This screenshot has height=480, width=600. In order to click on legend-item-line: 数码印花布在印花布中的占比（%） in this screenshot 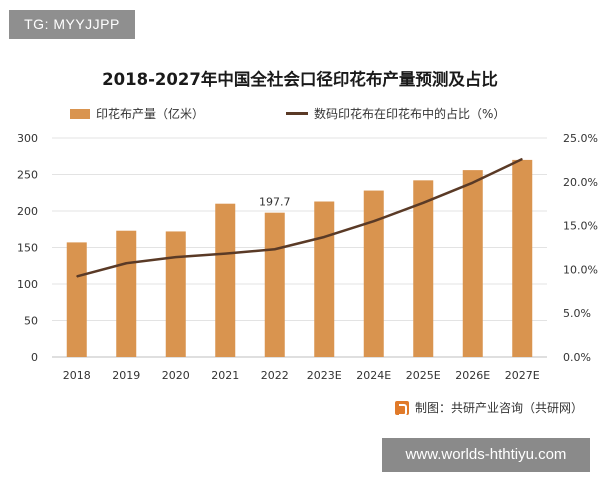, I will do `click(395, 113)`.